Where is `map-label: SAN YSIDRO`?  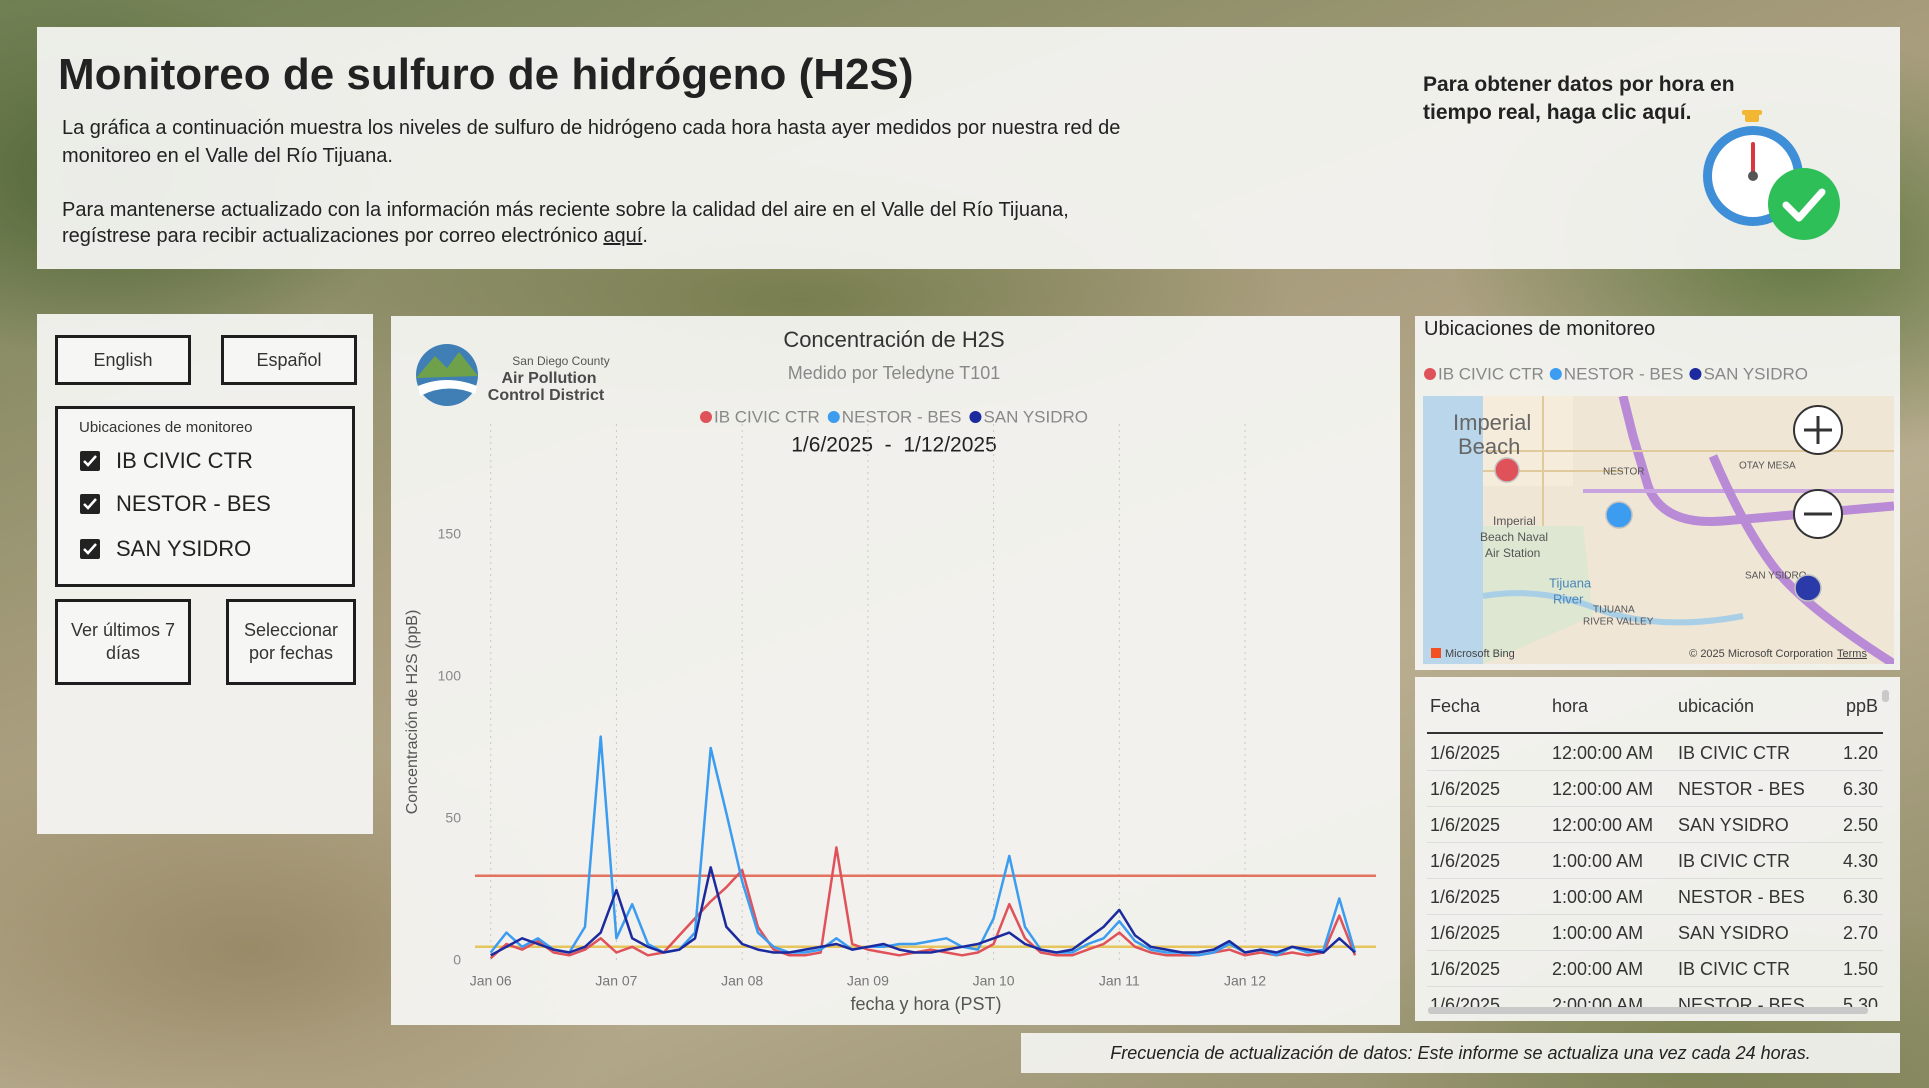
map-label: SAN YSIDRO is located at coordinates (1776, 576).